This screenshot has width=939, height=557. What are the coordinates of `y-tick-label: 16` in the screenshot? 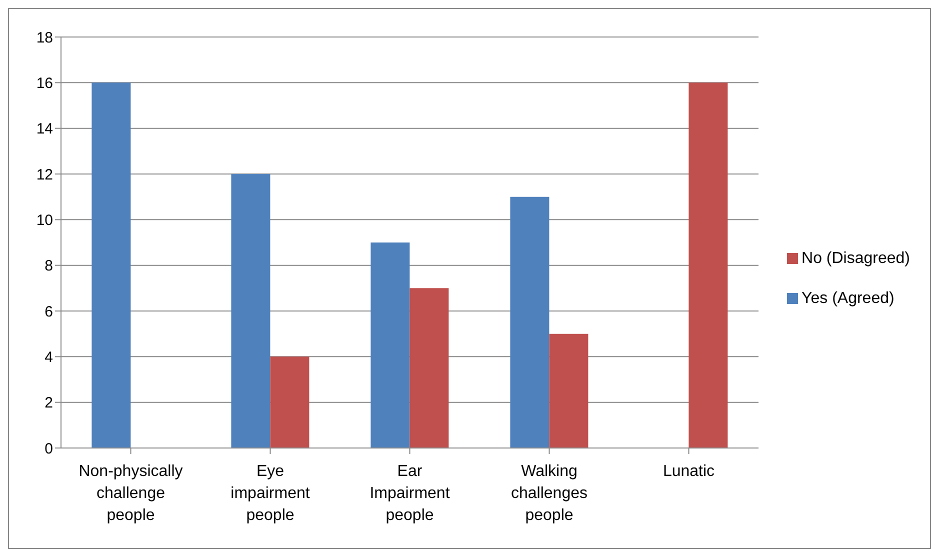 It's located at (44, 83).